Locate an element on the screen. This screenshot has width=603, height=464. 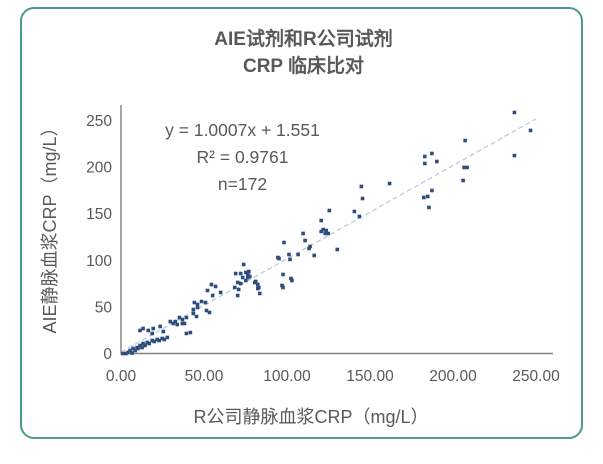
sample-size: n=172 is located at coordinates (242, 184).